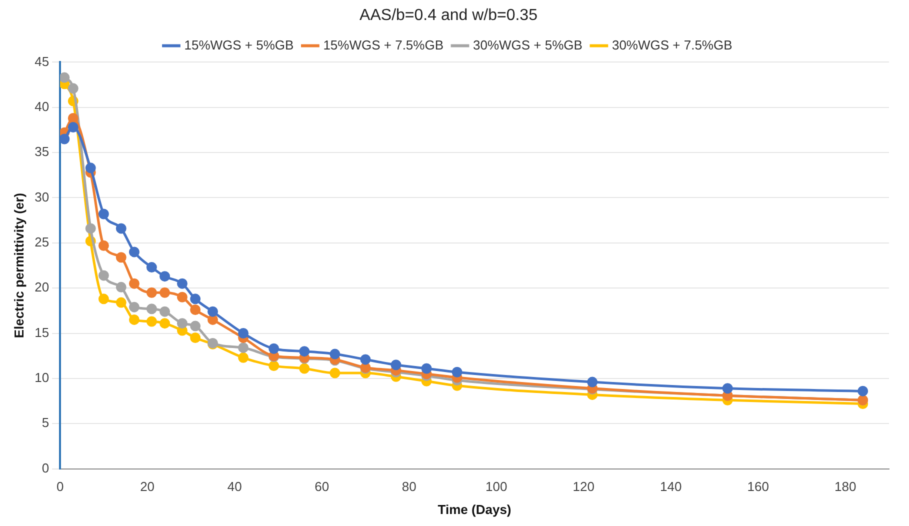 The height and width of the screenshot is (526, 909). What do you see at coordinates (845, 486) in the screenshot?
I see `x-tick-label: 180` at bounding box center [845, 486].